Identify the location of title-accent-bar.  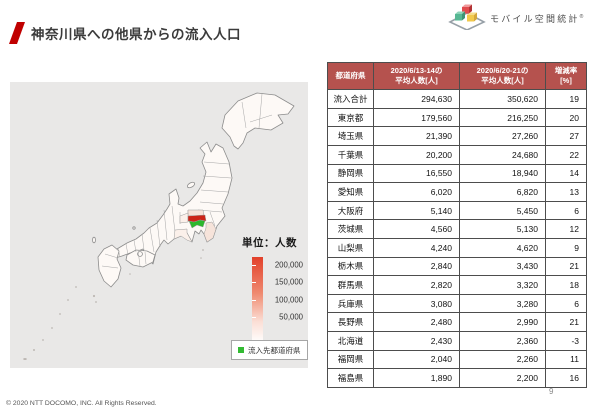
(17, 33).